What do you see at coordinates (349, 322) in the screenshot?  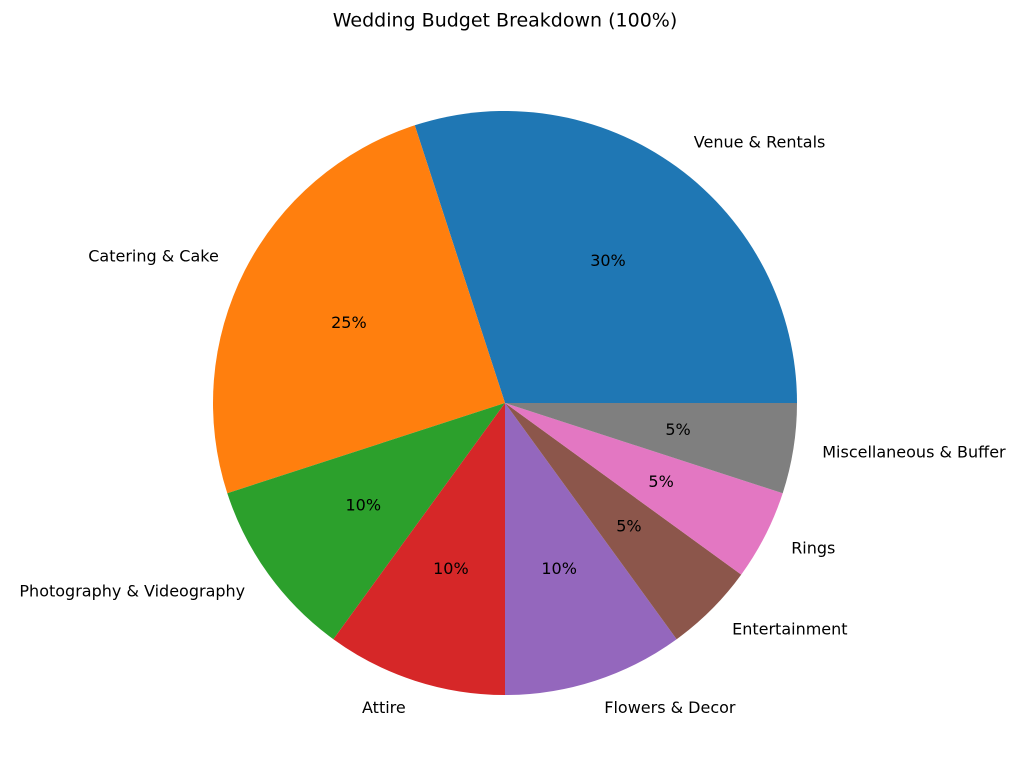 I see `value-label: 25%` at bounding box center [349, 322].